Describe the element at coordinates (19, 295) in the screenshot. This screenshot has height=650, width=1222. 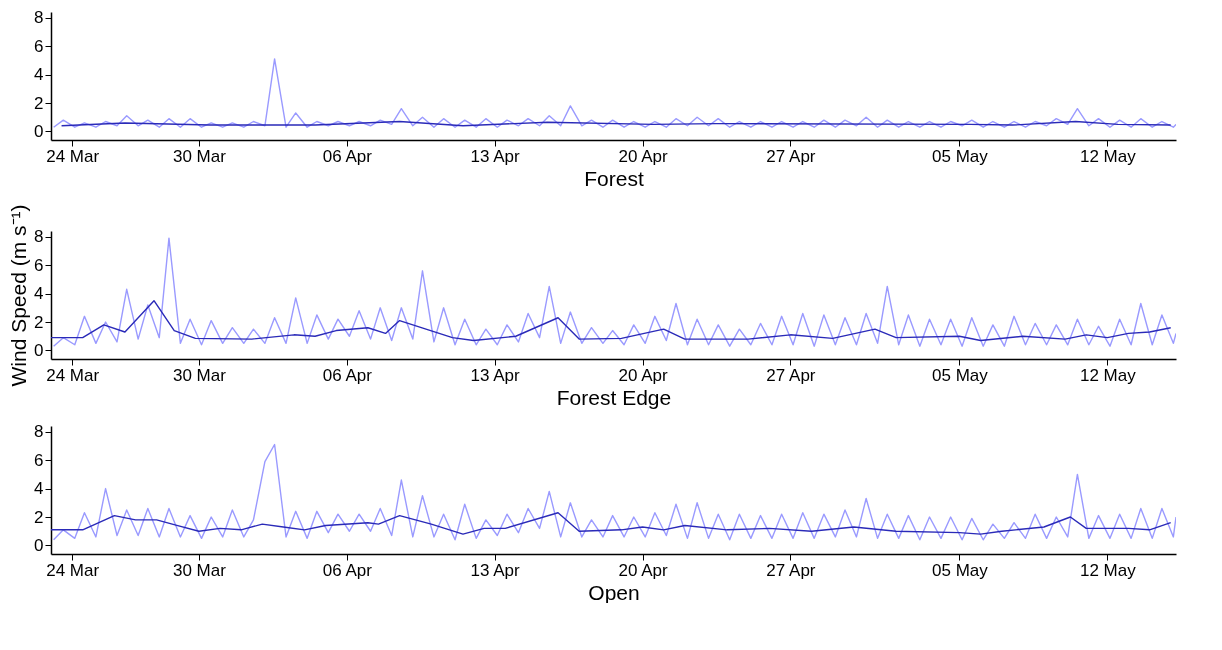
I see `y-axis-title: Wind Speed (m s⁻¹)` at that location.